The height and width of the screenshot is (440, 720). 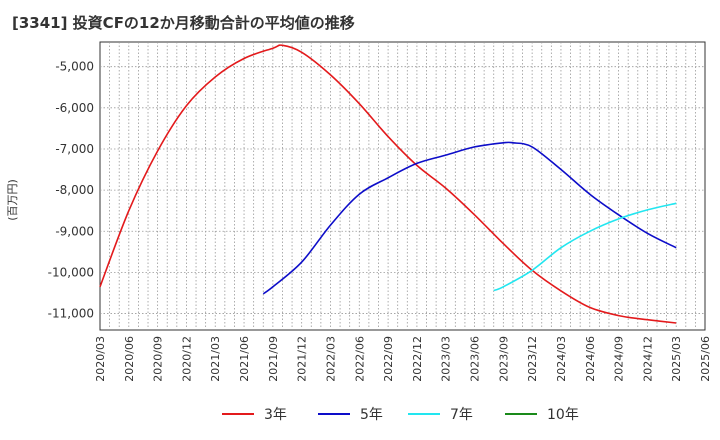 What do you see at coordinates (388, 359) in the screenshot?
I see `x-tick-label: 2022/09` at bounding box center [388, 359].